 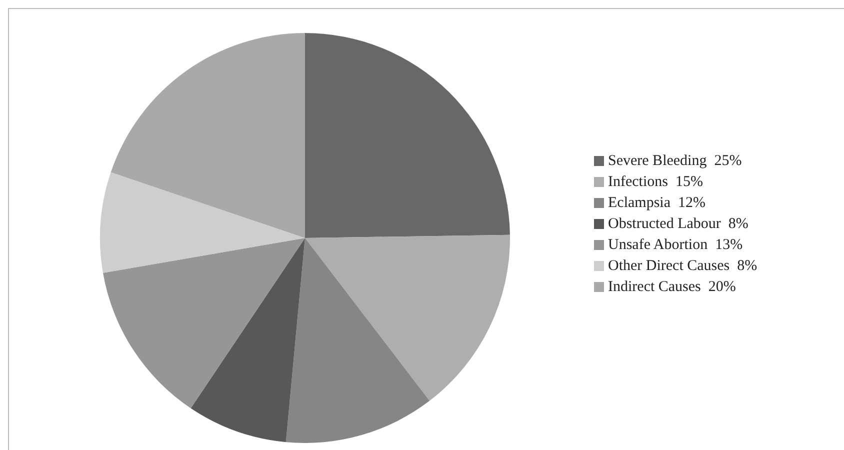 What do you see at coordinates (675, 245) in the screenshot?
I see `legend-label: Unsafe Abortion 13%` at bounding box center [675, 245].